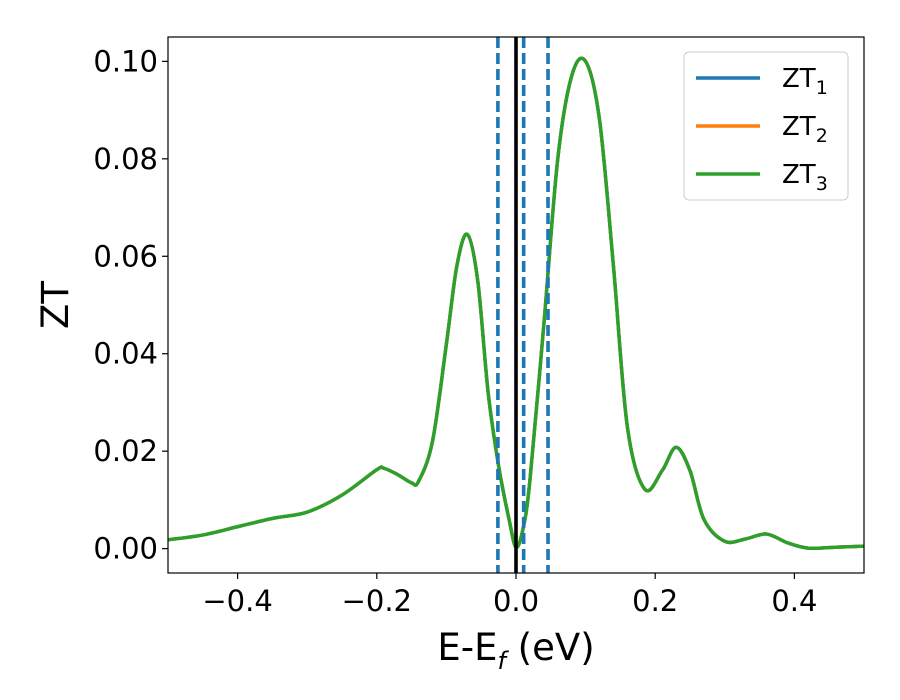  What do you see at coordinates (467, 647) in the screenshot?
I see `x-axis-title-main: E-E` at bounding box center [467, 647].